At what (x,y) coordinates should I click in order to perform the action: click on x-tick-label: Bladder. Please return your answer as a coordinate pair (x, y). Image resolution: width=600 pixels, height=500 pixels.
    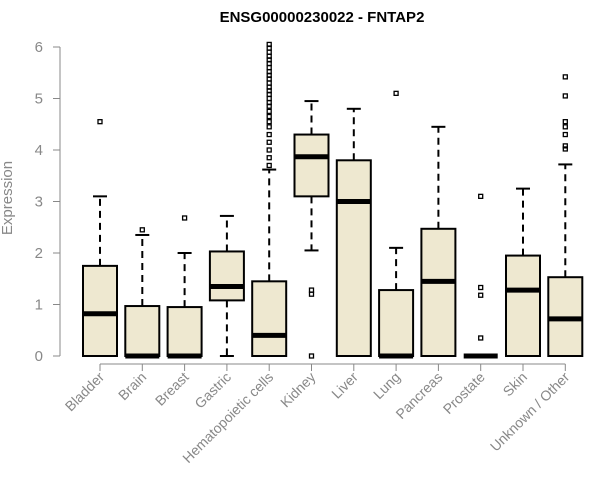
    Looking at the image, I should click on (85, 392).